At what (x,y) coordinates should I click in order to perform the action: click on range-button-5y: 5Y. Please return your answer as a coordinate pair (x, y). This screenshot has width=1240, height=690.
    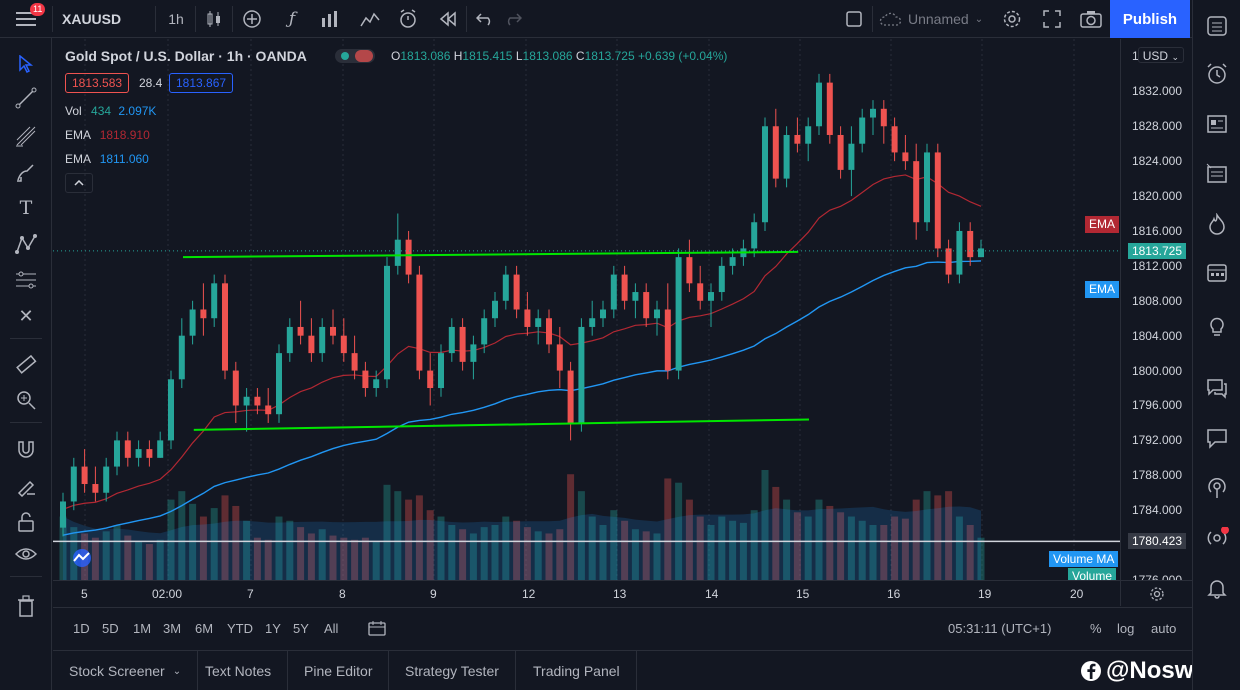
    Looking at the image, I should click on (301, 628).